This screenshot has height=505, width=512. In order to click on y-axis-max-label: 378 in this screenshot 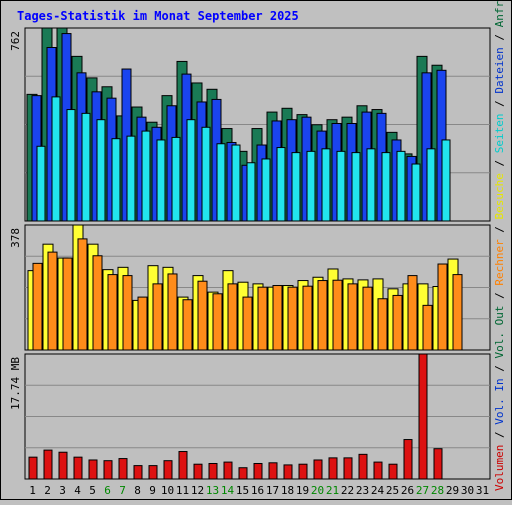, I will do `click(15, 238)`.